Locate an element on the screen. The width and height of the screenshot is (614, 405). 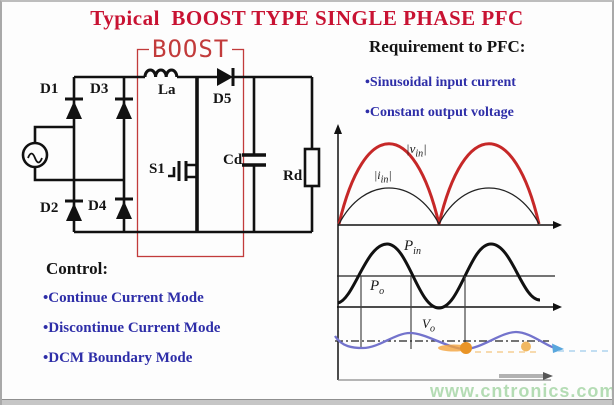
pin-curve is located at coordinates (439, 276).